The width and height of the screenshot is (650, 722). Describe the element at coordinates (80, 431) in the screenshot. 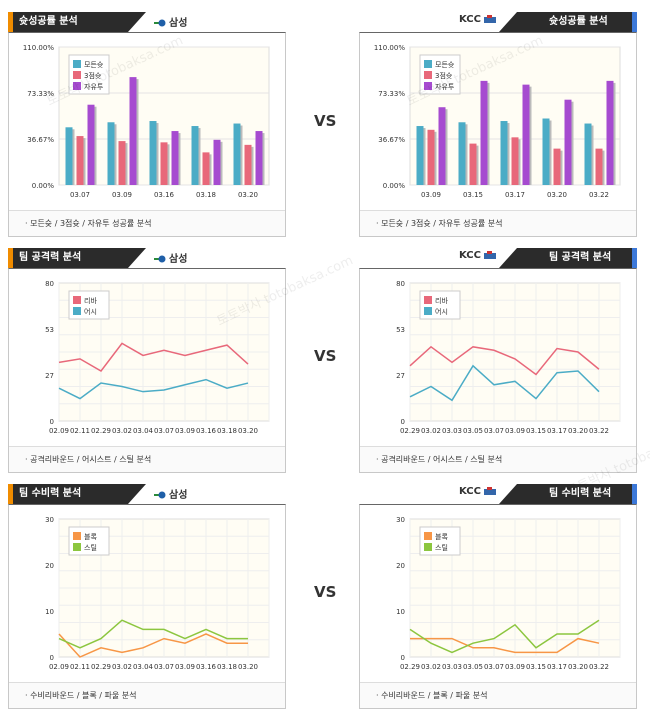

I see `x-tick-label: 02.11` at that location.